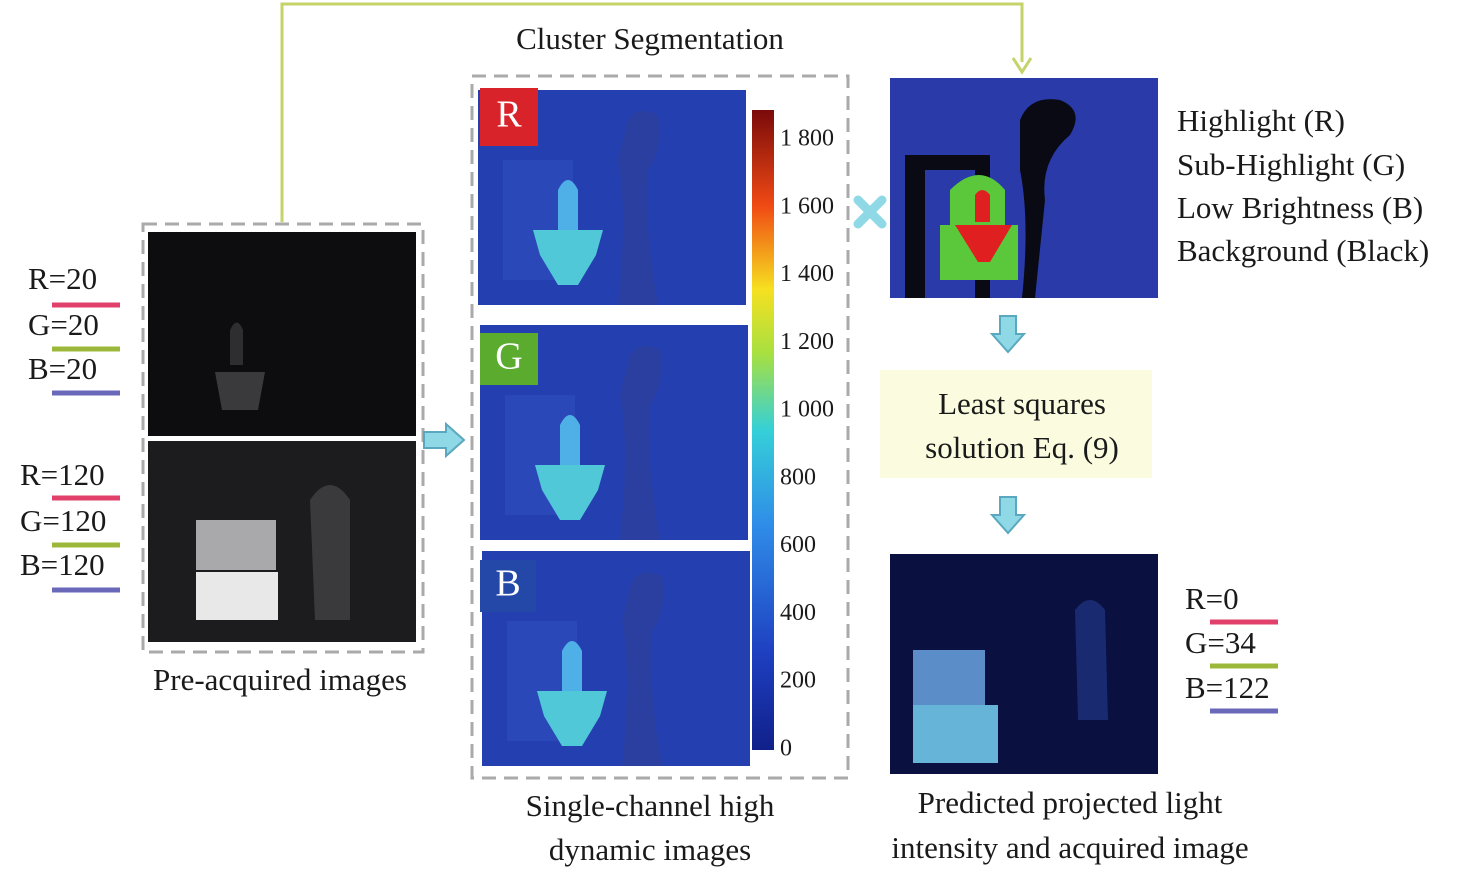  What do you see at coordinates (330, 552) in the screenshot?
I see `background-object` at bounding box center [330, 552].